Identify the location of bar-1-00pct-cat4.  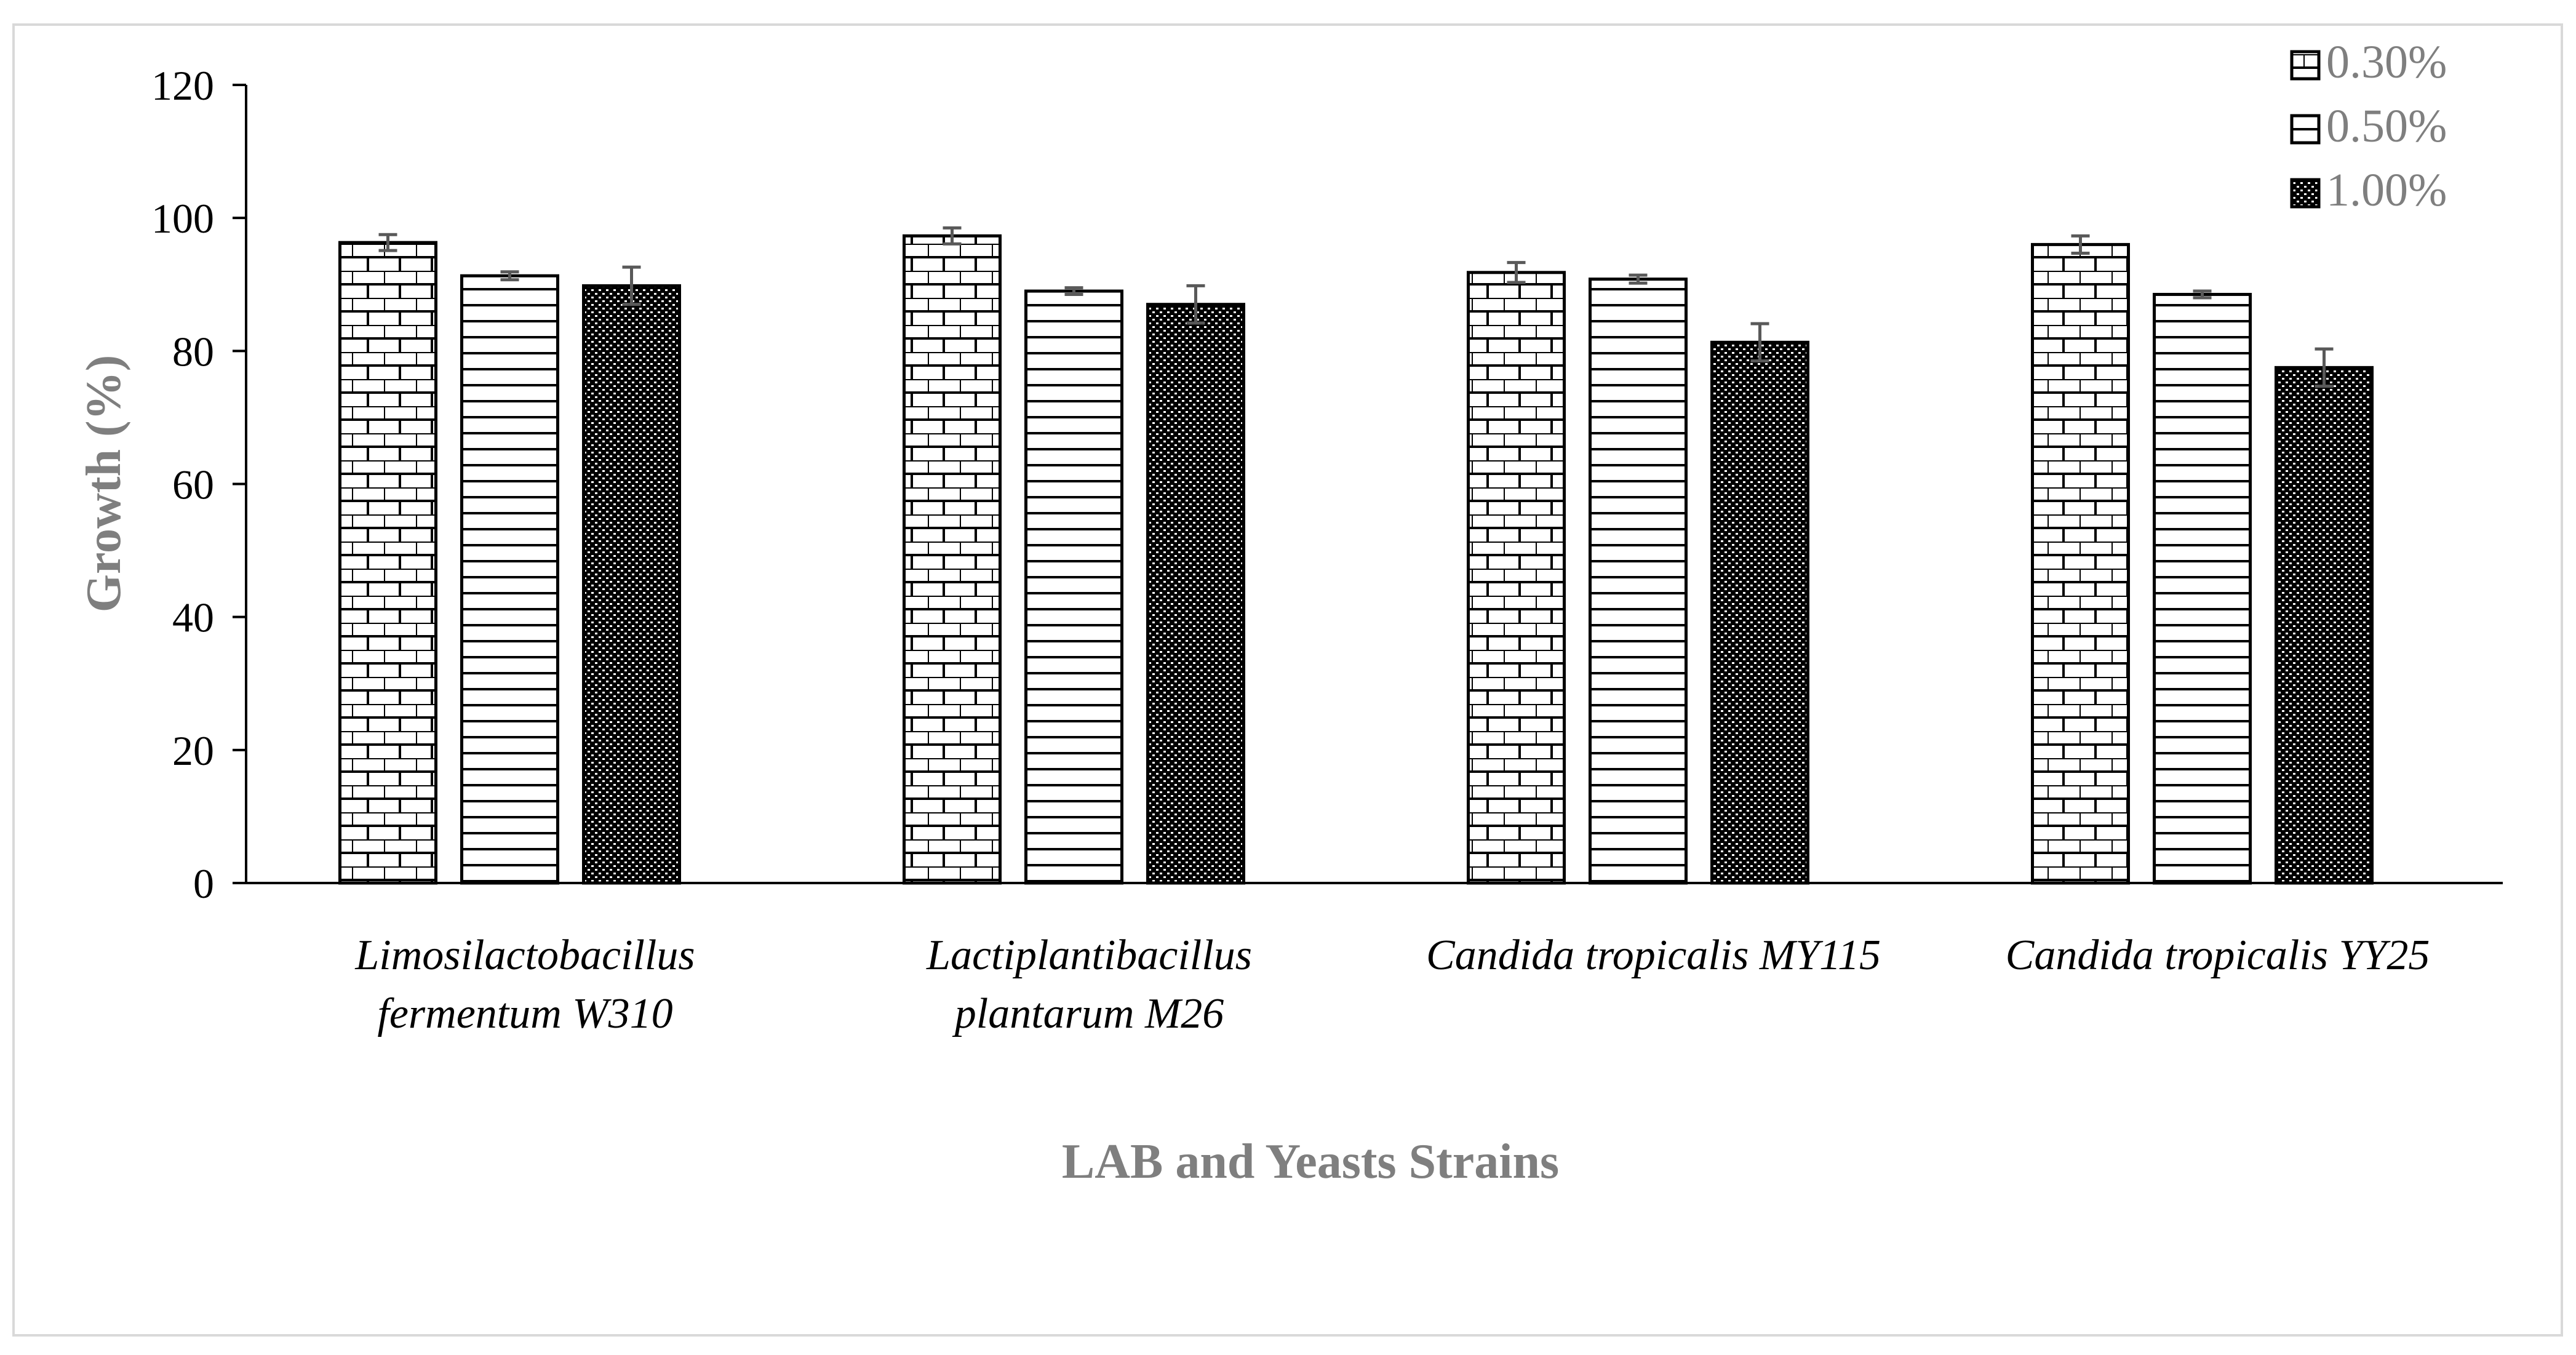
(2325, 626).